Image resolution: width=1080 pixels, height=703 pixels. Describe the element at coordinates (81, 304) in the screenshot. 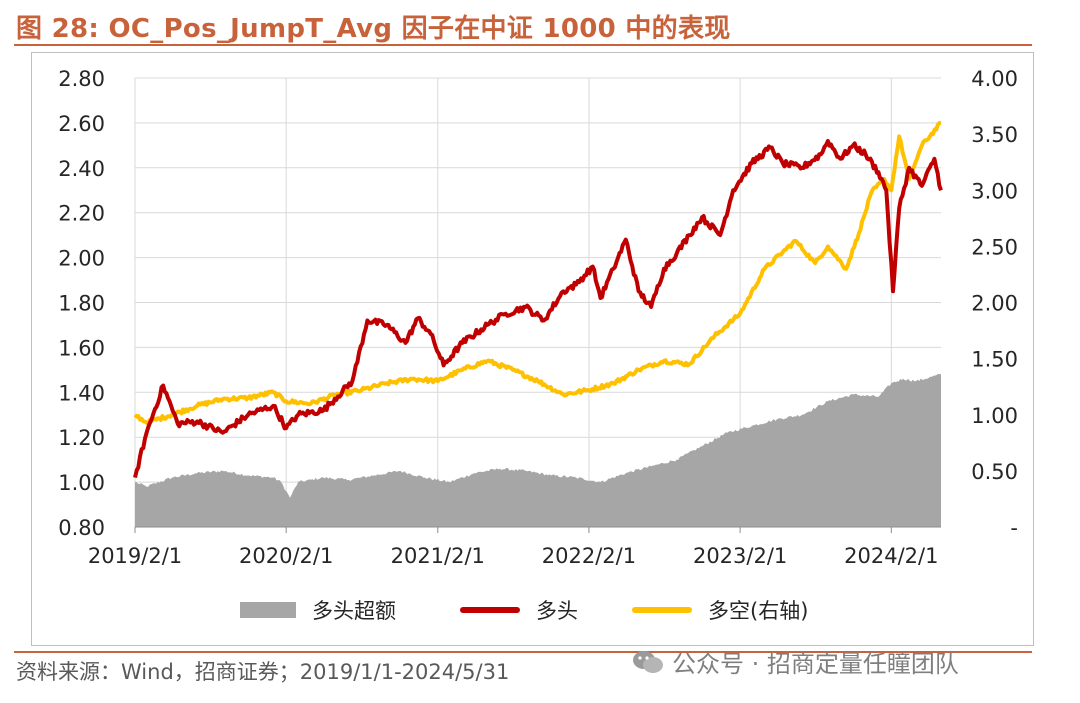

I see `y-left-tick-label: 1.80` at that location.